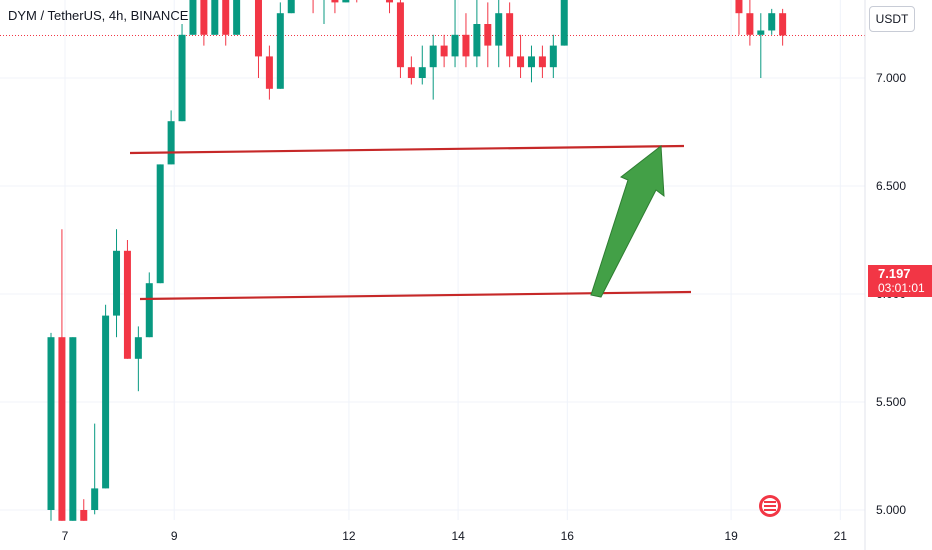 The image size is (932, 550). I want to click on x-tick-label: 12, so click(349, 536).